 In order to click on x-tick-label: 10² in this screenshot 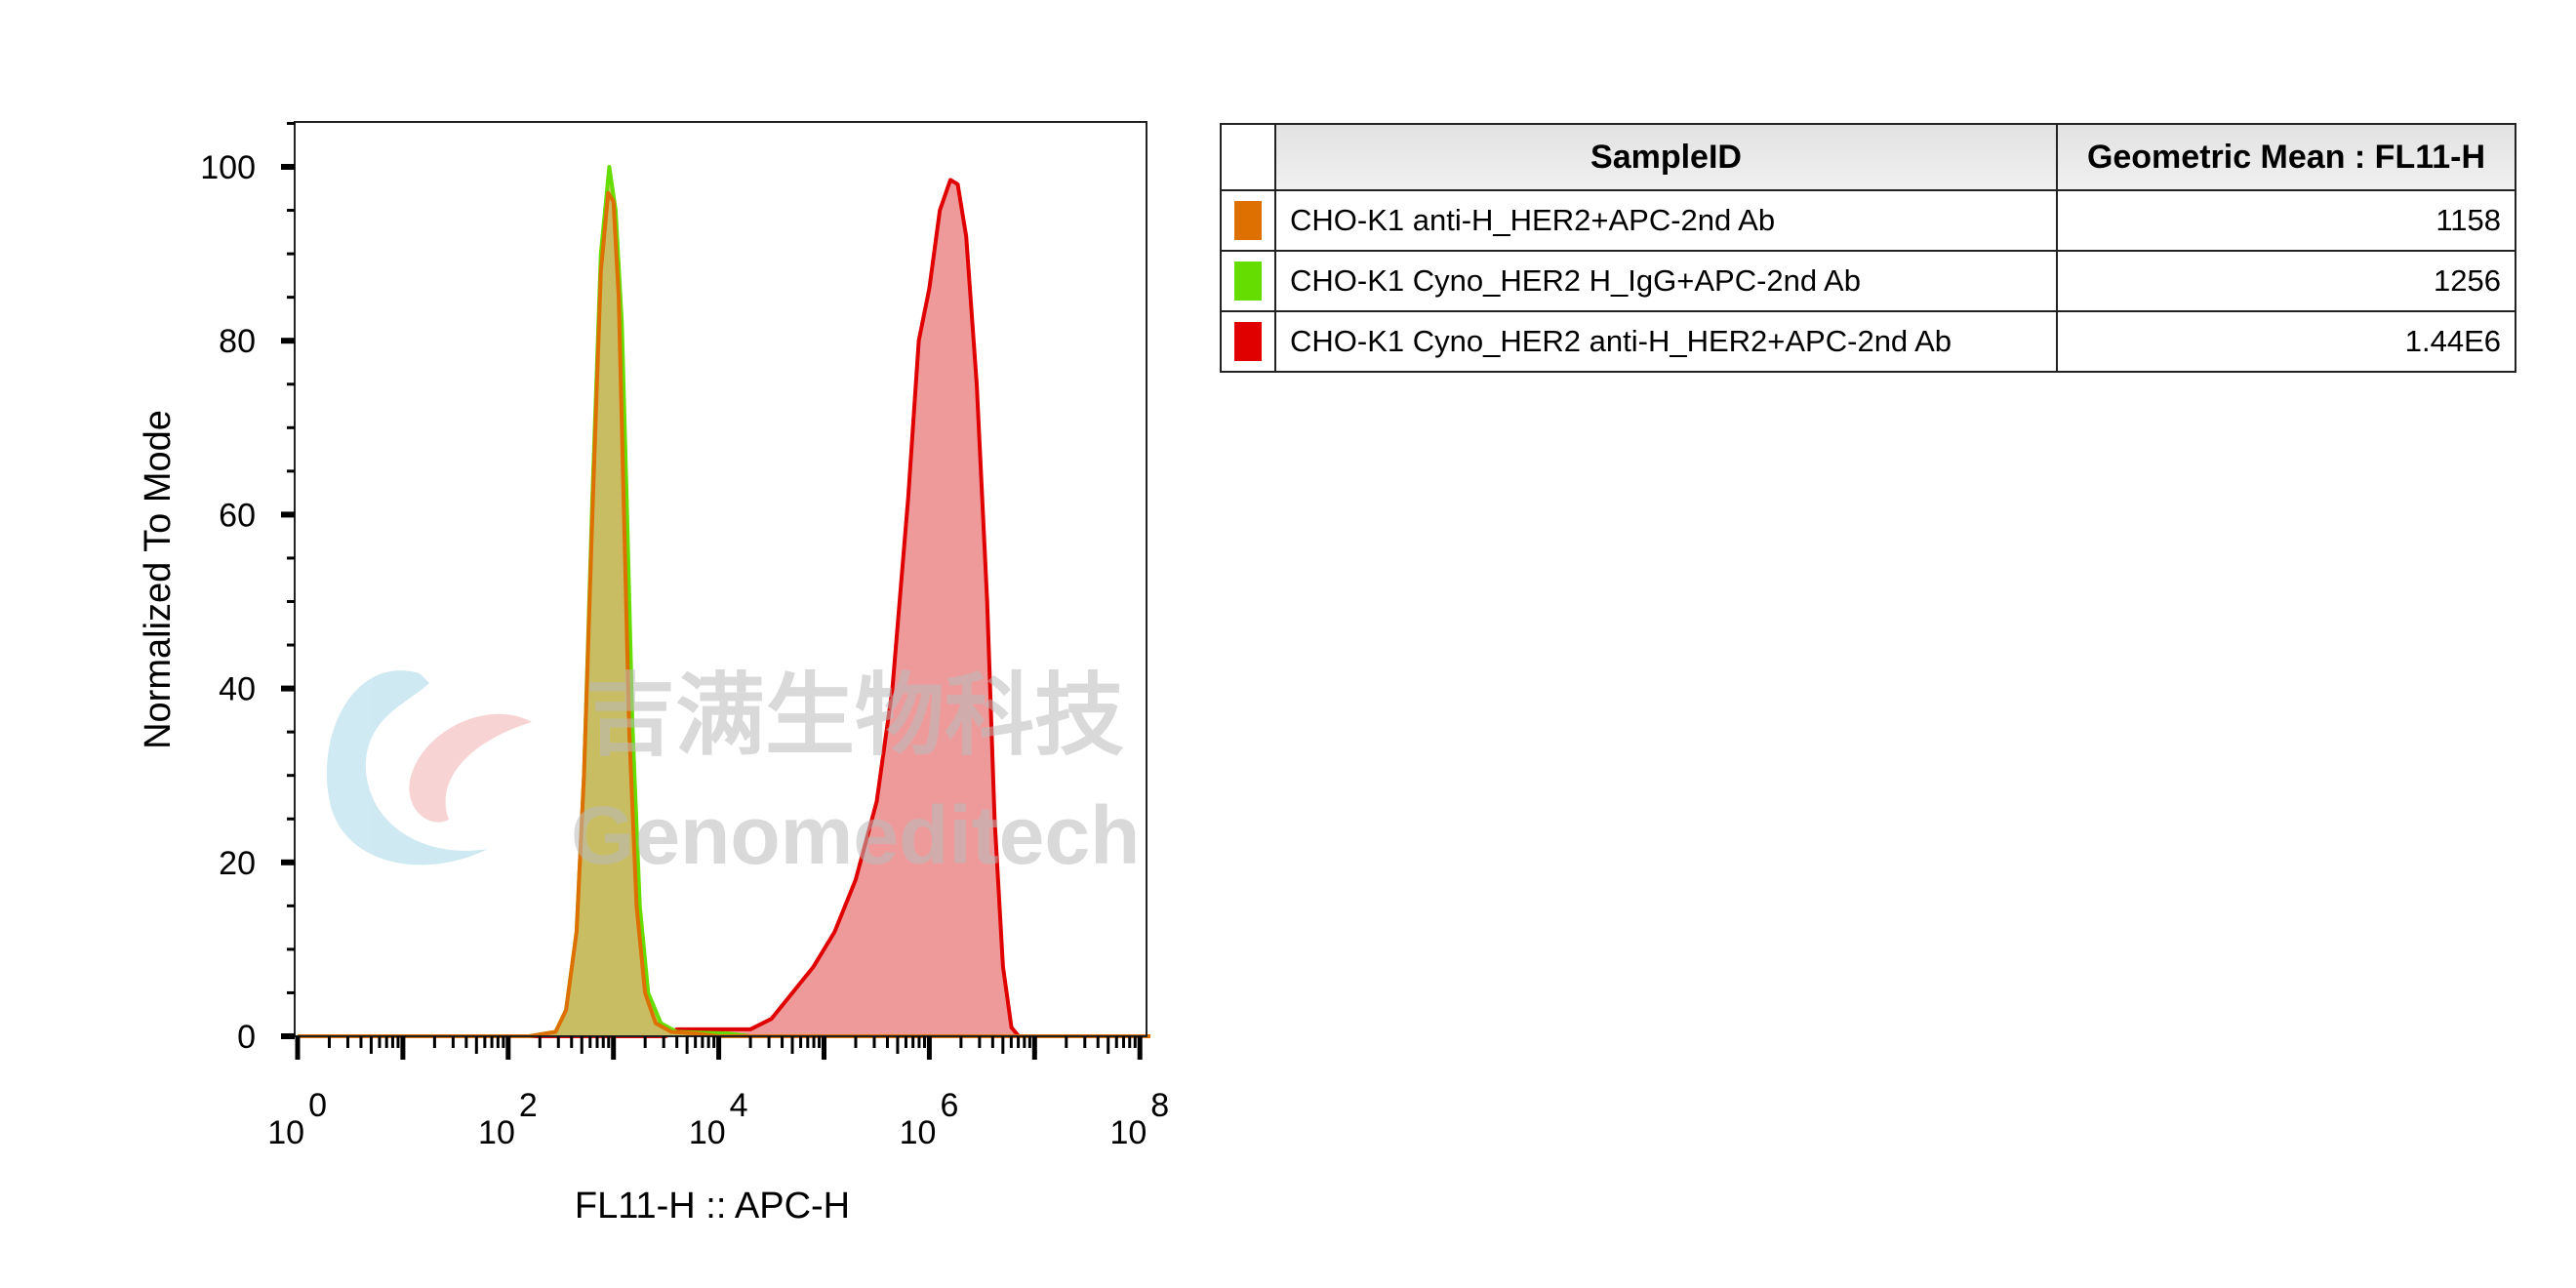, I will do `click(508, 1119)`.